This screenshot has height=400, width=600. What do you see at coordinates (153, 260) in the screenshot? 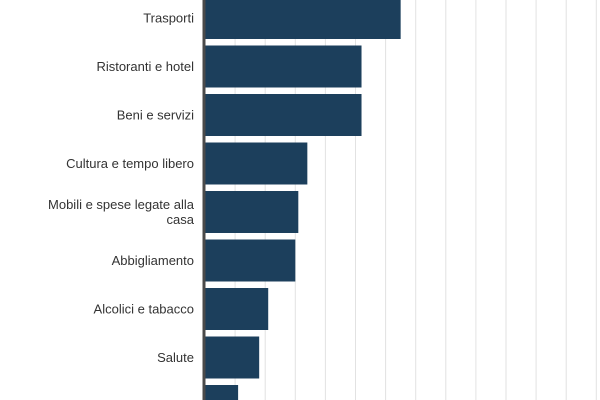
I see `category-label: Abbigliamento` at bounding box center [153, 260].